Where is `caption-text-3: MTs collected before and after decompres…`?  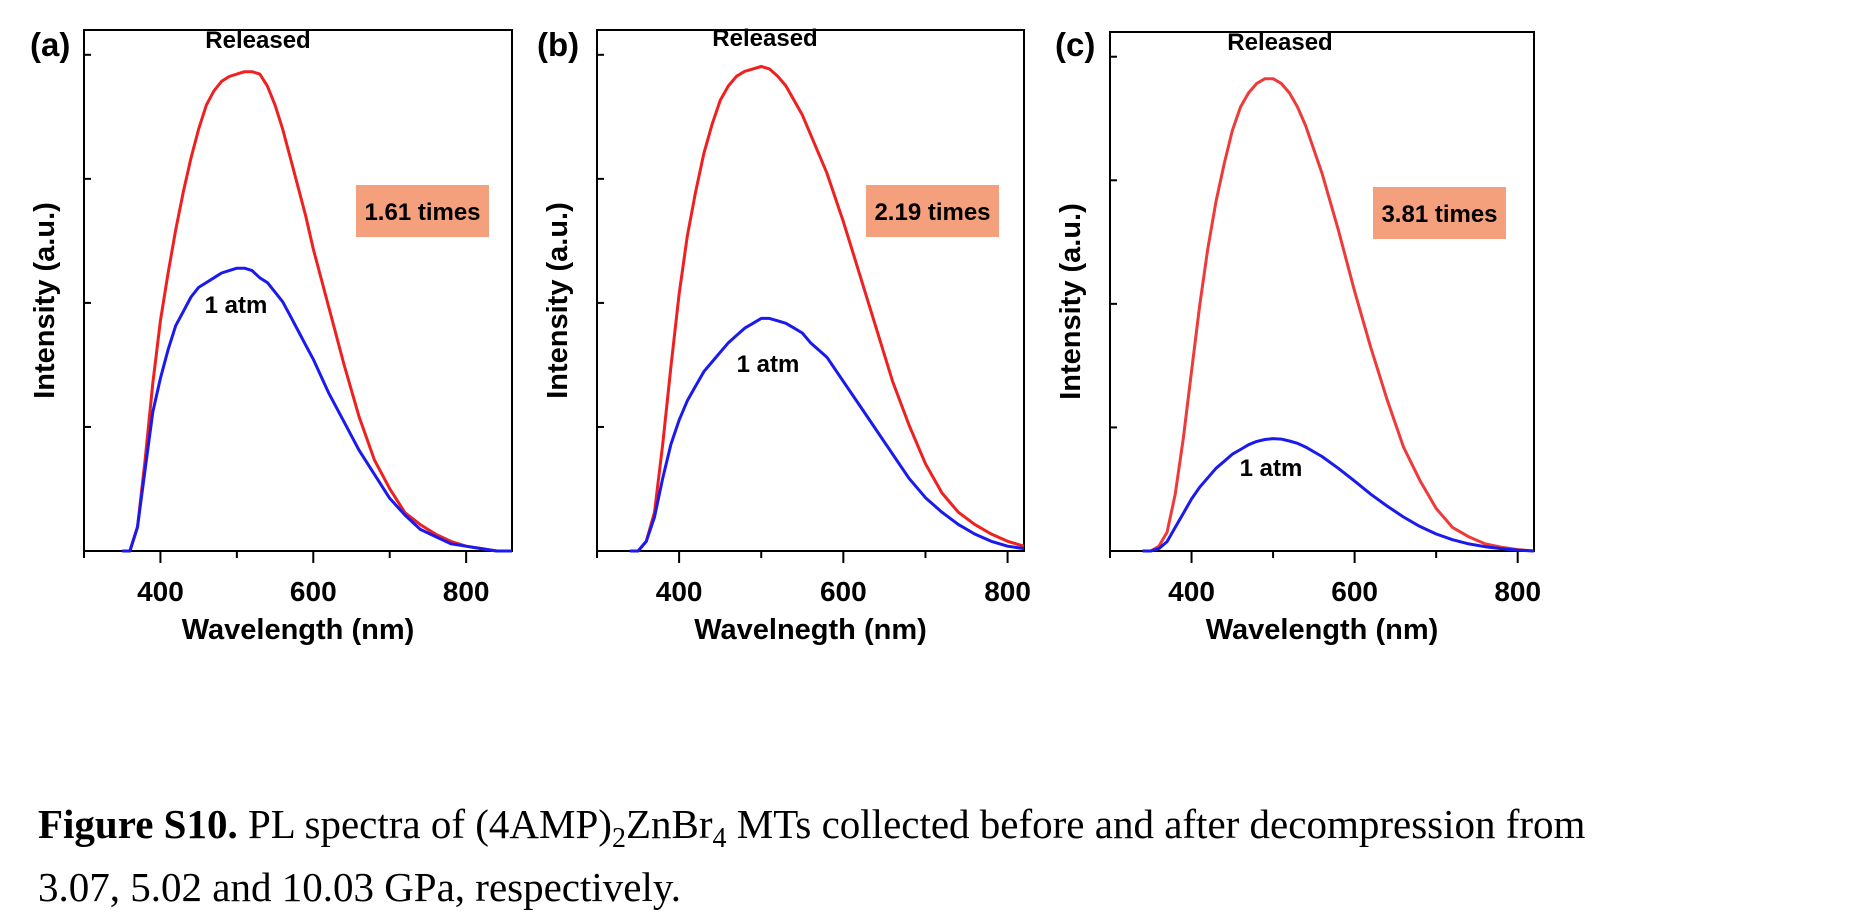
caption-text-3: MTs collected before and after decompres… is located at coordinates (1156, 824).